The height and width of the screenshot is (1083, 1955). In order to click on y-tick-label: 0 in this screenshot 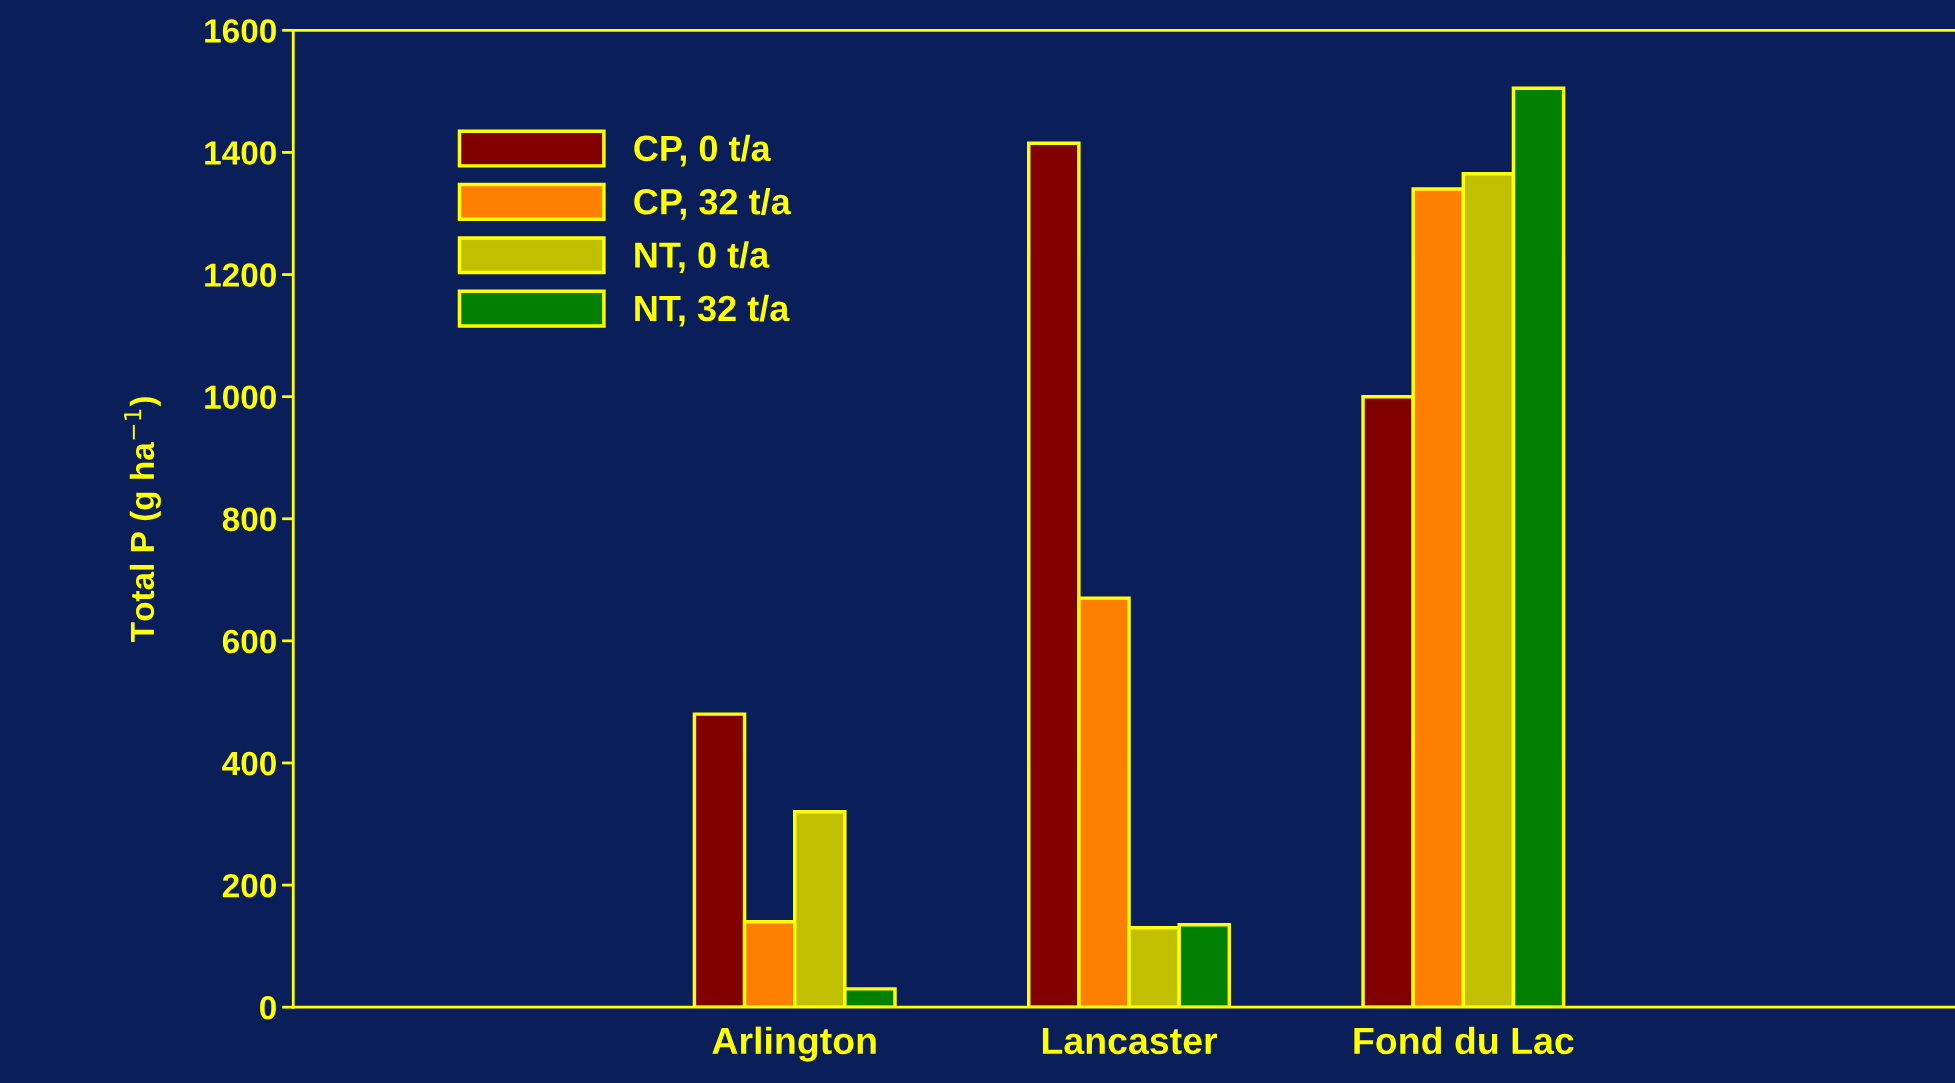, I will do `click(268, 1007)`.